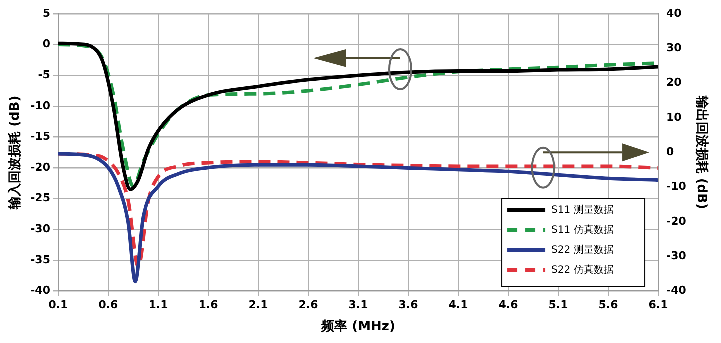  I want to click on y-tick-label: -40, so click(40, 291).